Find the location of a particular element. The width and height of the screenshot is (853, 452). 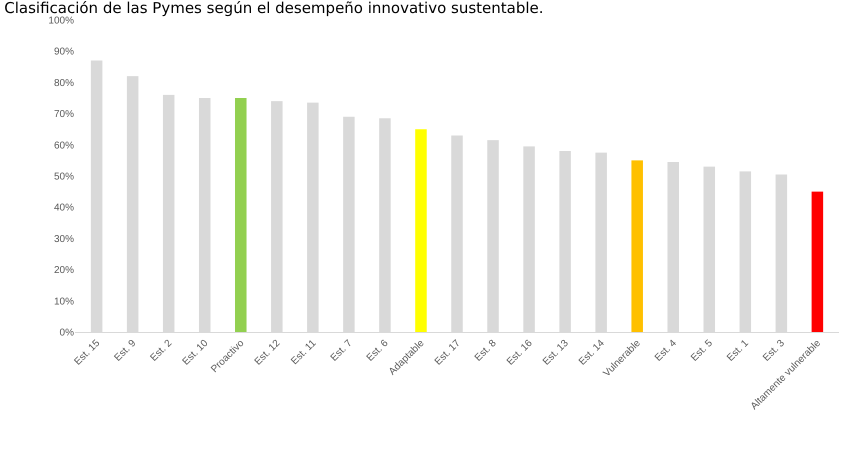

x-tick-label: Est. 7 is located at coordinates (341, 351).